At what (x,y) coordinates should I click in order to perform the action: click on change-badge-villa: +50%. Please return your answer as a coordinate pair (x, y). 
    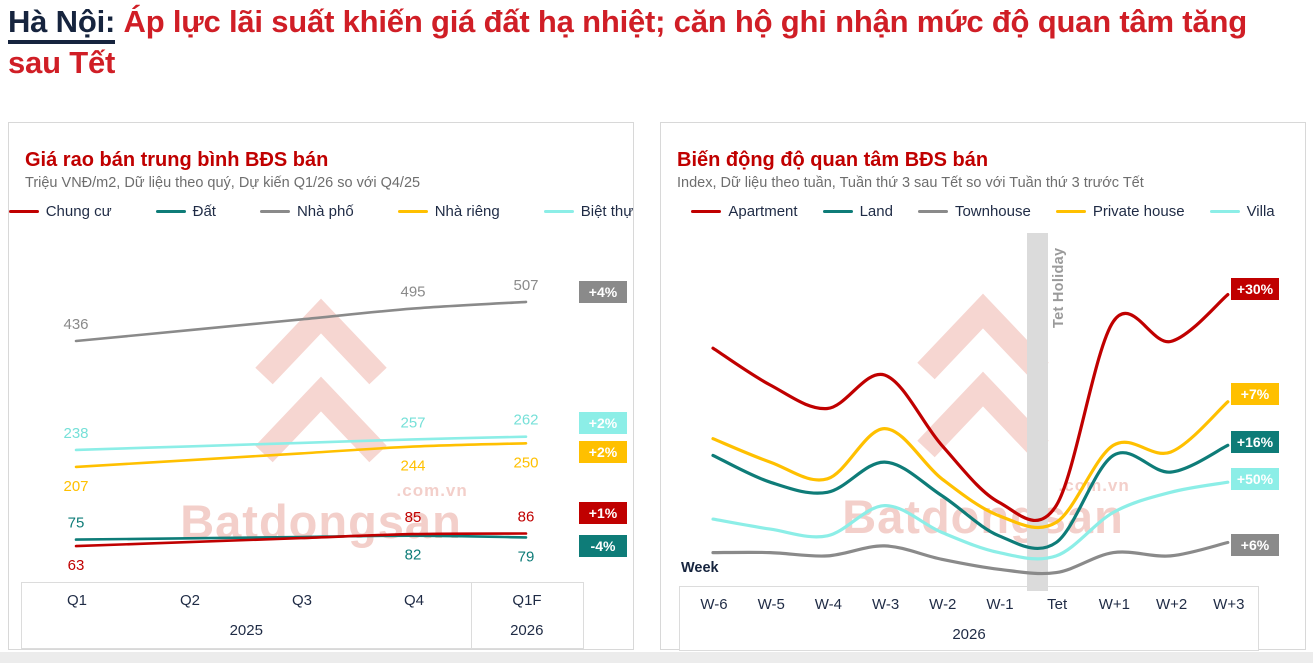
    Looking at the image, I should click on (1255, 479).